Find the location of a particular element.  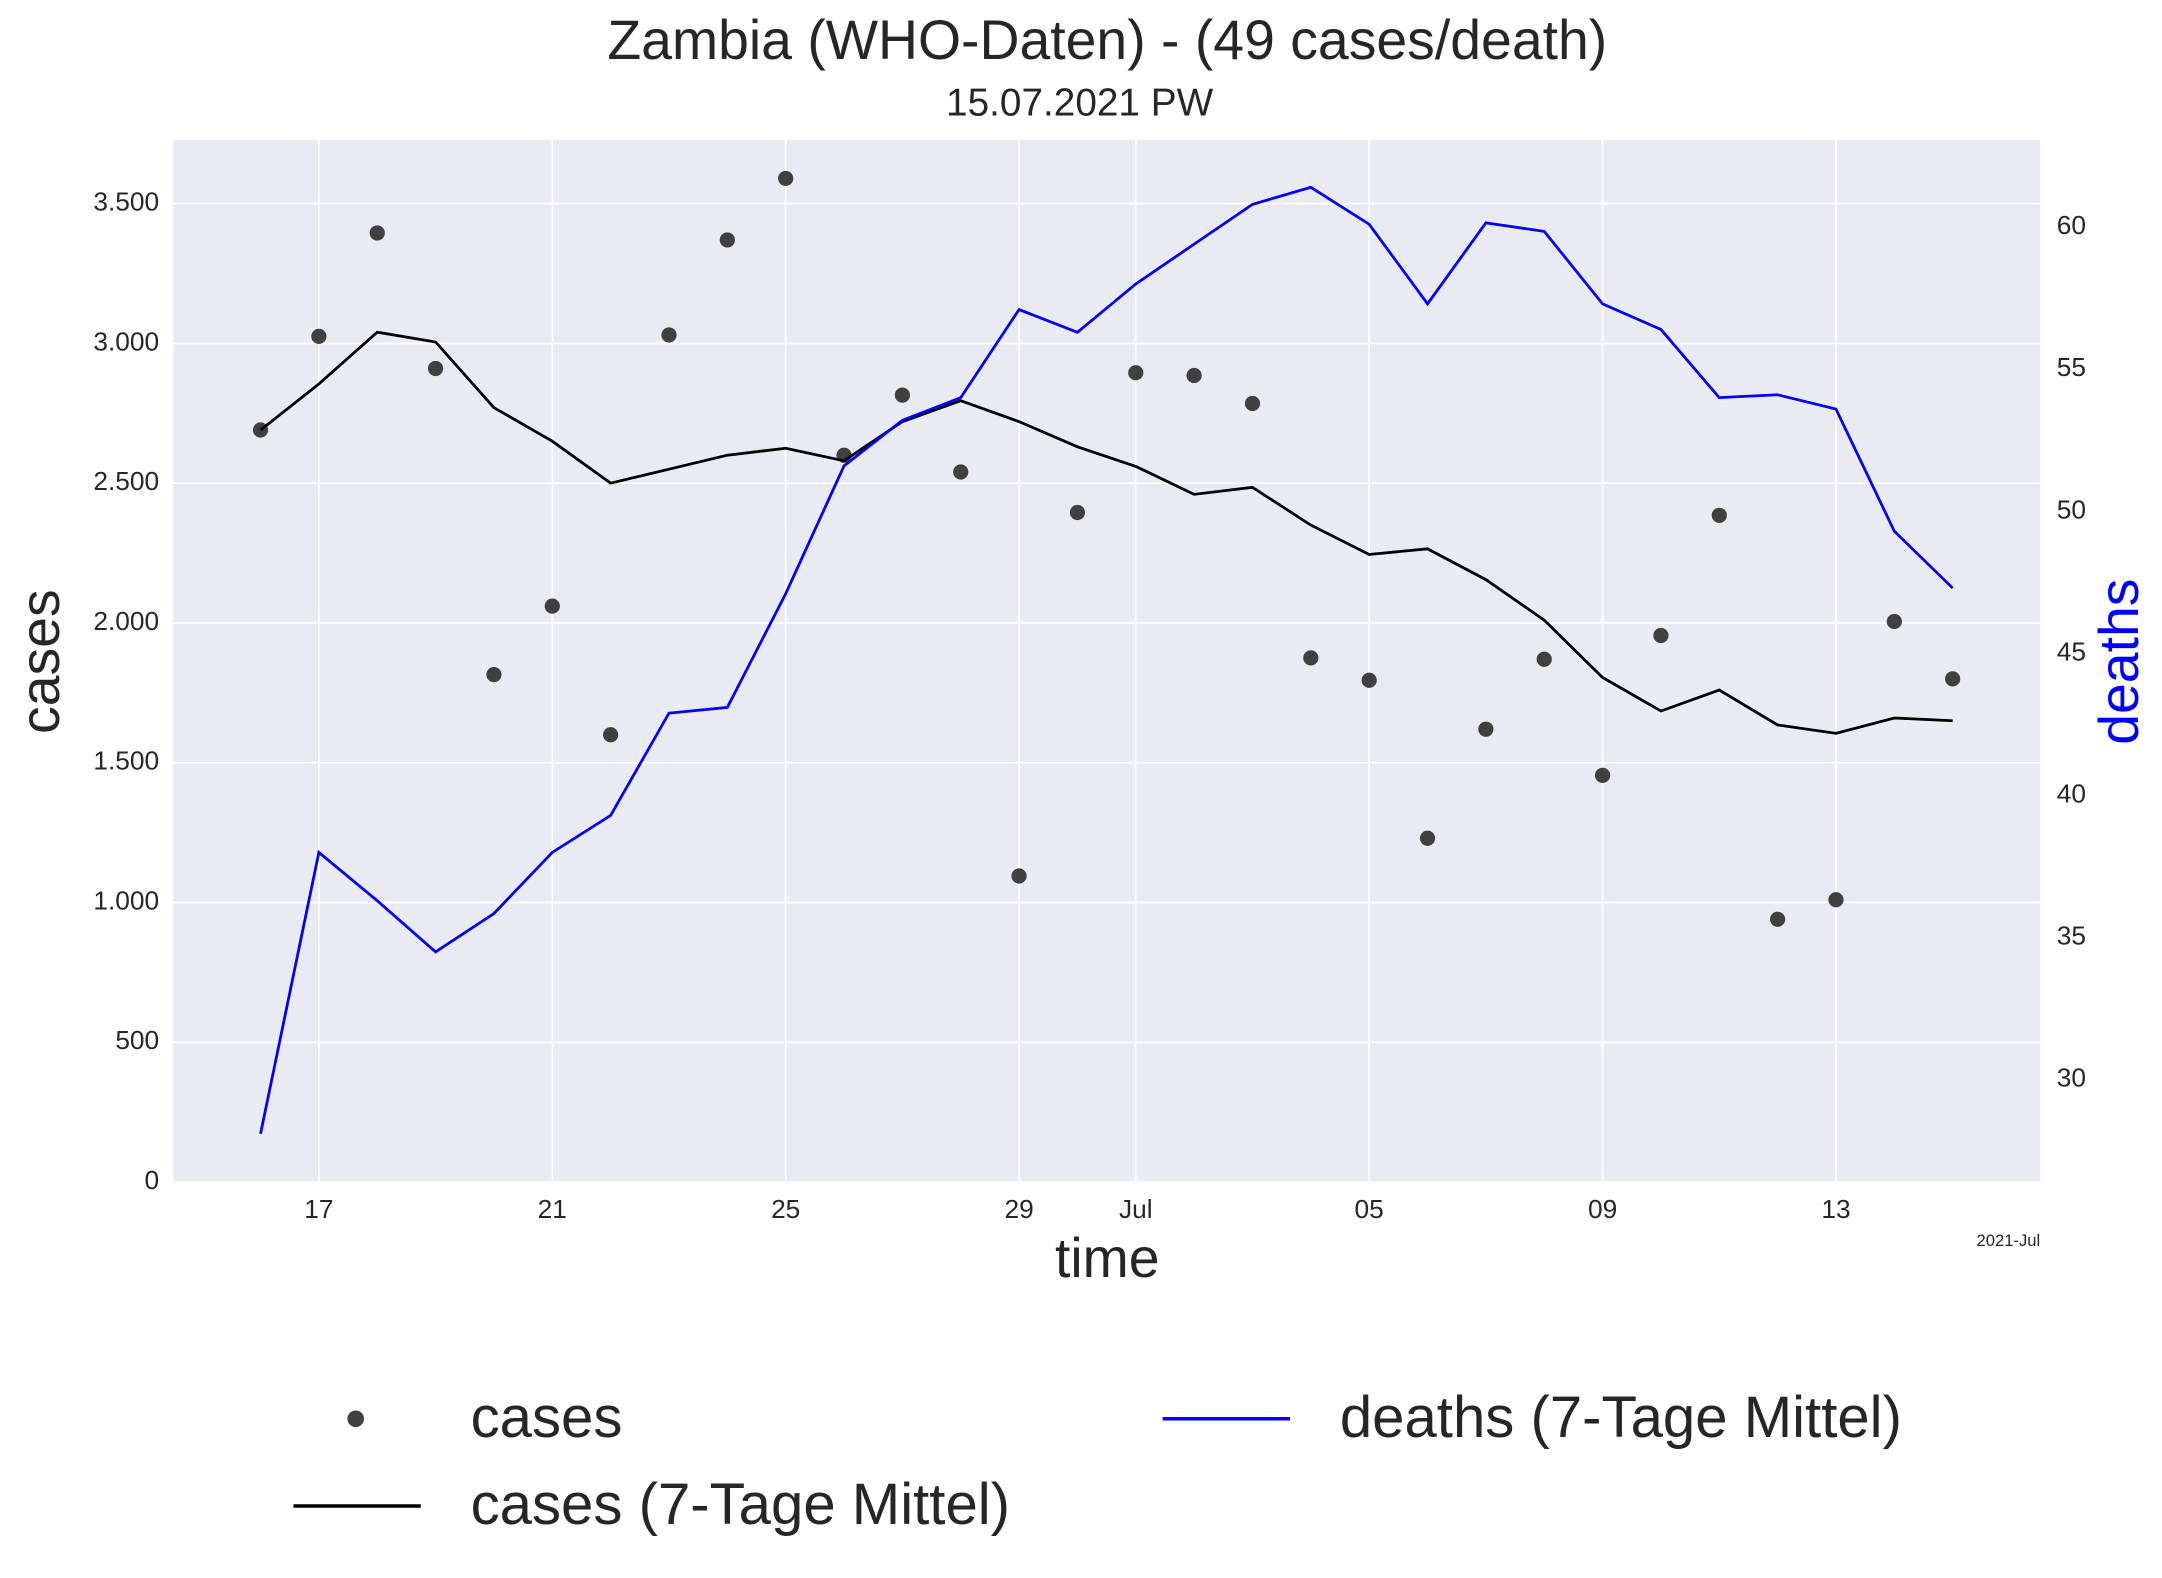

chart-subtitle: 15.07.2021 PW is located at coordinates (1080, 102).